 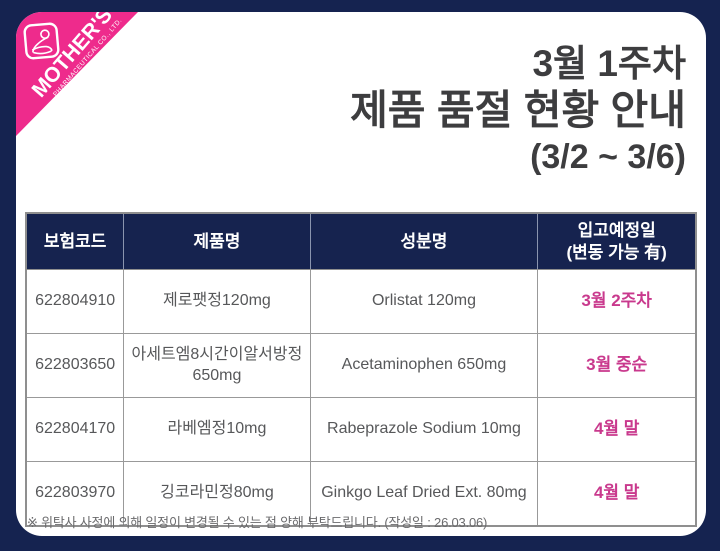 I want to click on title-week: 3월 1주차, so click(x=609, y=63).